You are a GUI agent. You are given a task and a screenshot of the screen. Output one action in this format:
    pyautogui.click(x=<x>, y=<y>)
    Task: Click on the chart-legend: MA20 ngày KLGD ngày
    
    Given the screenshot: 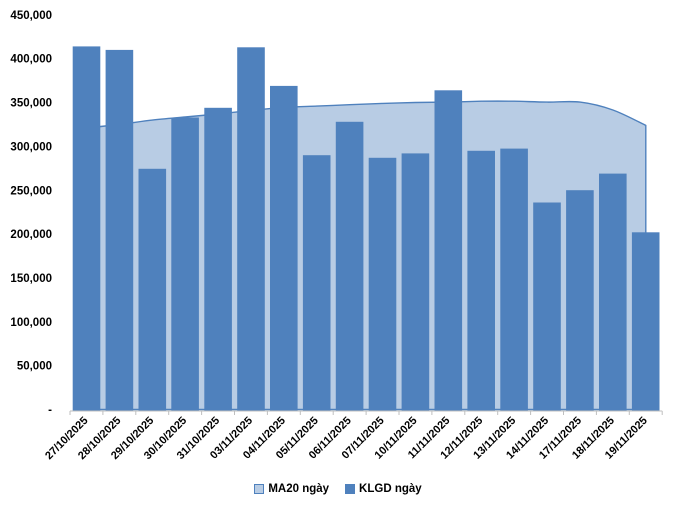 What is the action you would take?
    pyautogui.click(x=338, y=489)
    